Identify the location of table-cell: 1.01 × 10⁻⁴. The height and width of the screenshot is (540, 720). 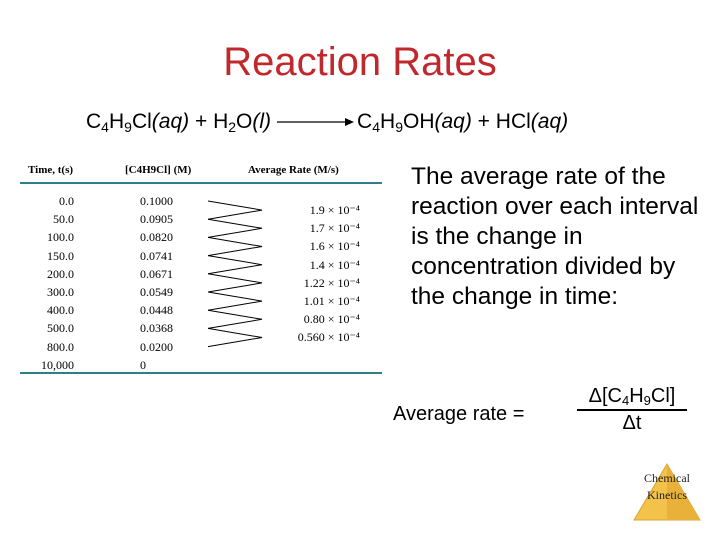
(331, 300).